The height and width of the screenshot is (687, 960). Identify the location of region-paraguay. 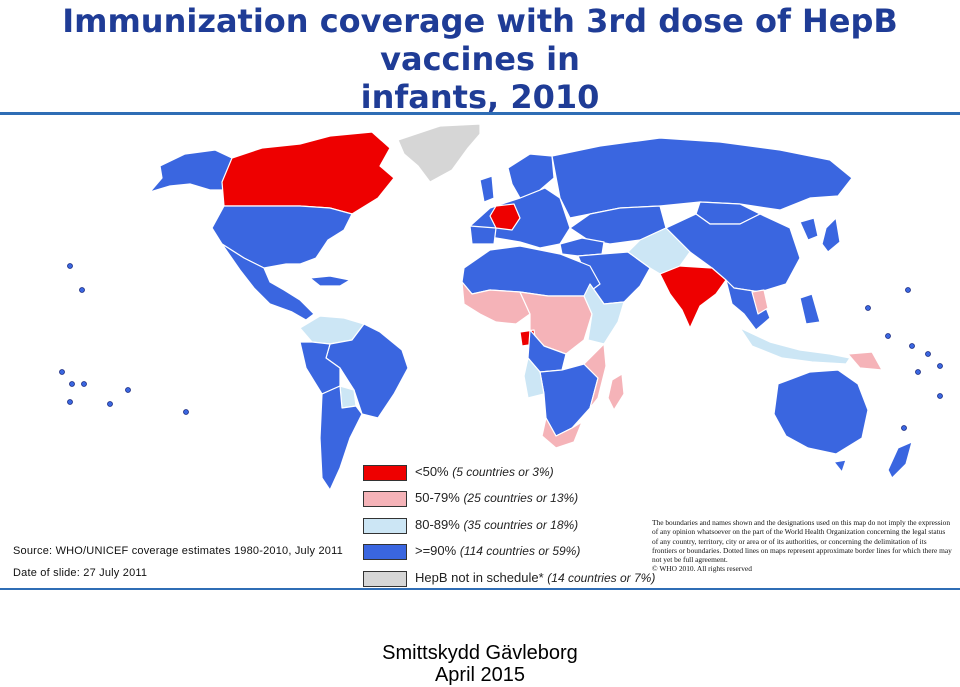
(348, 397).